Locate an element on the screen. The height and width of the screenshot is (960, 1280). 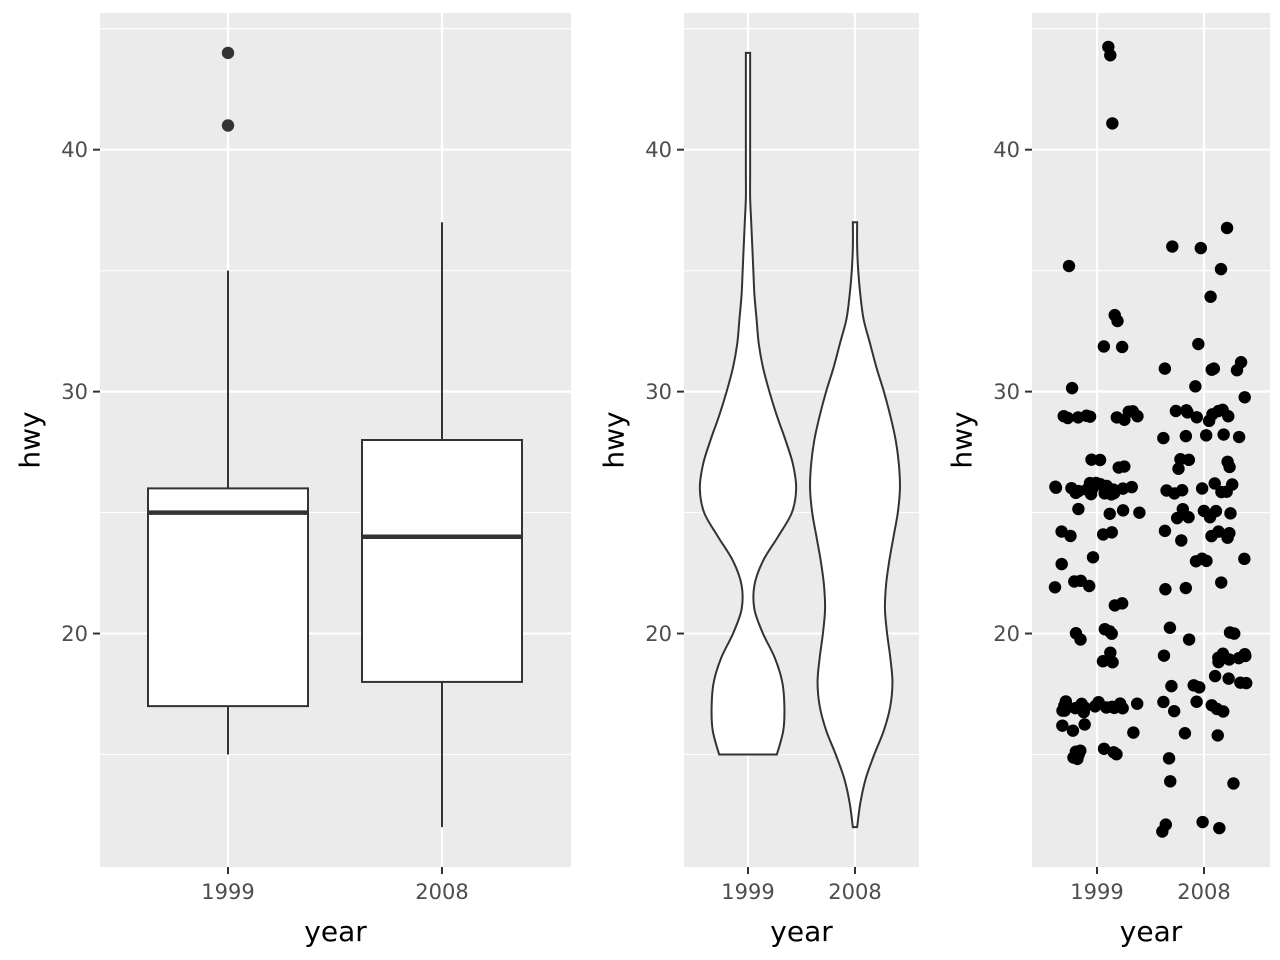
x-tick-label: 1999 is located at coordinates (1096, 892).